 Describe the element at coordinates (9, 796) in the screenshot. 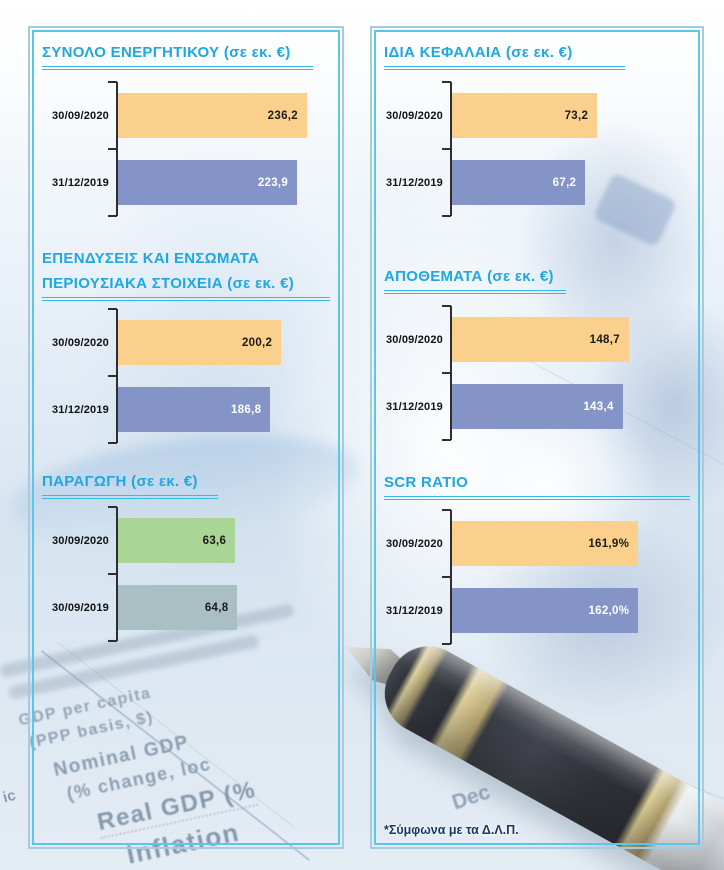

I see `newspaper-fragment: ic` at that location.